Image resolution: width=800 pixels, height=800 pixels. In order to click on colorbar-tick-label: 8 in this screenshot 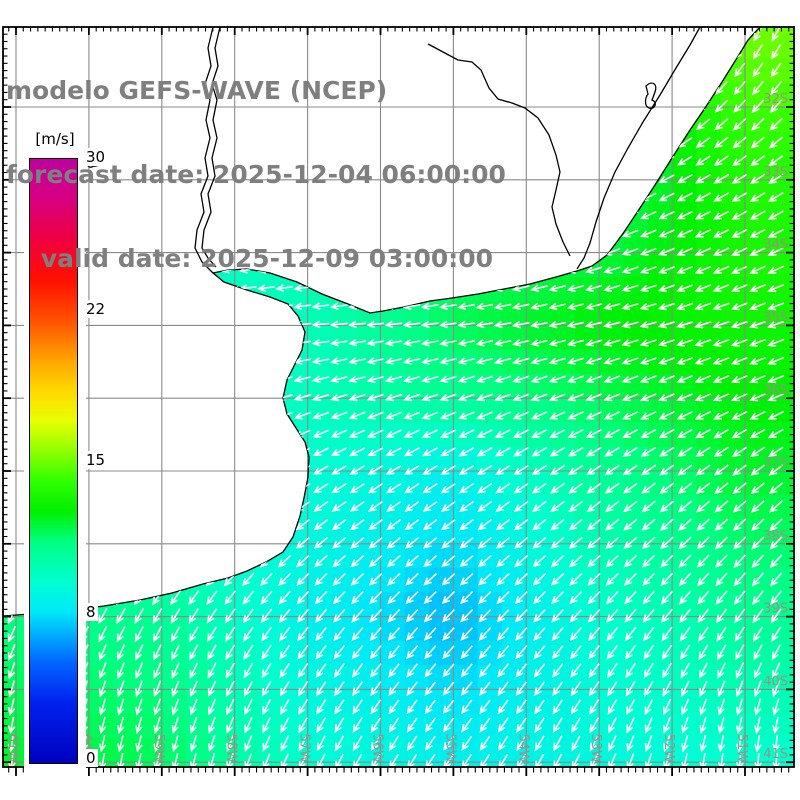, I will do `click(91, 612)`.